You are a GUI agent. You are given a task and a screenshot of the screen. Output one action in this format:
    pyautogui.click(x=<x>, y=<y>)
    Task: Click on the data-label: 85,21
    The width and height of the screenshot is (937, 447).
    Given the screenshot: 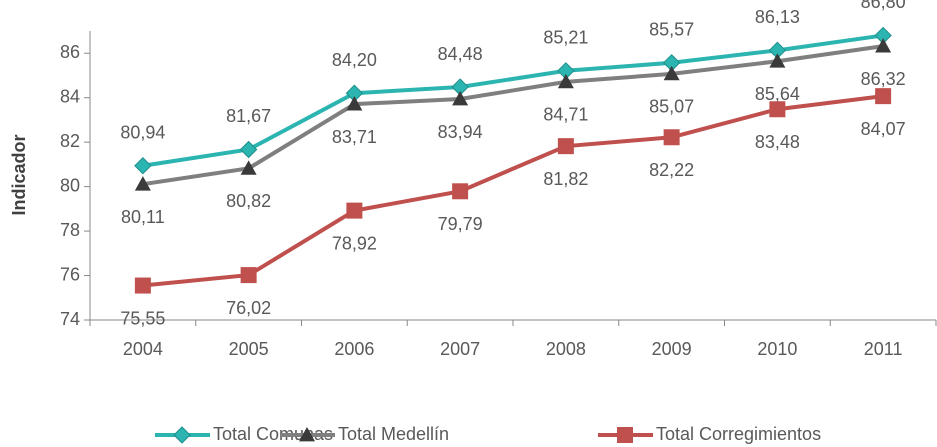 What is the action you would take?
    pyautogui.click(x=565, y=38)
    